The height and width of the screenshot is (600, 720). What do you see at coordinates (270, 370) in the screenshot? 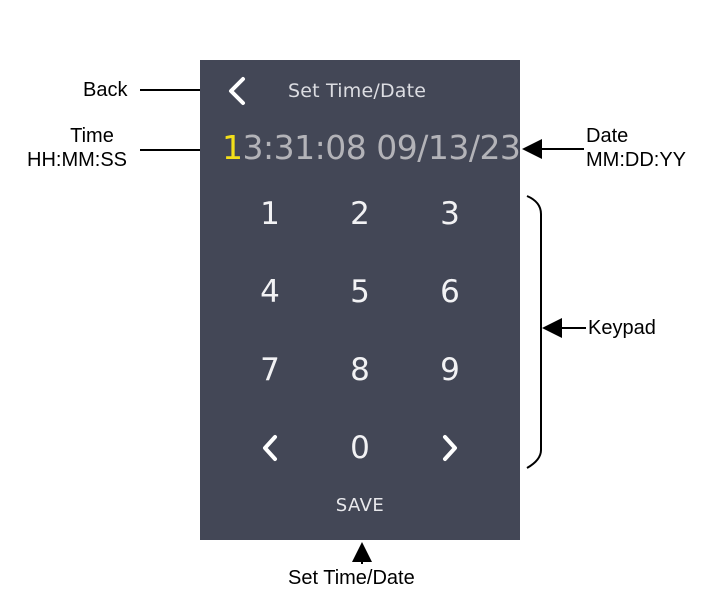
I see `key-7: 7` at bounding box center [270, 370].